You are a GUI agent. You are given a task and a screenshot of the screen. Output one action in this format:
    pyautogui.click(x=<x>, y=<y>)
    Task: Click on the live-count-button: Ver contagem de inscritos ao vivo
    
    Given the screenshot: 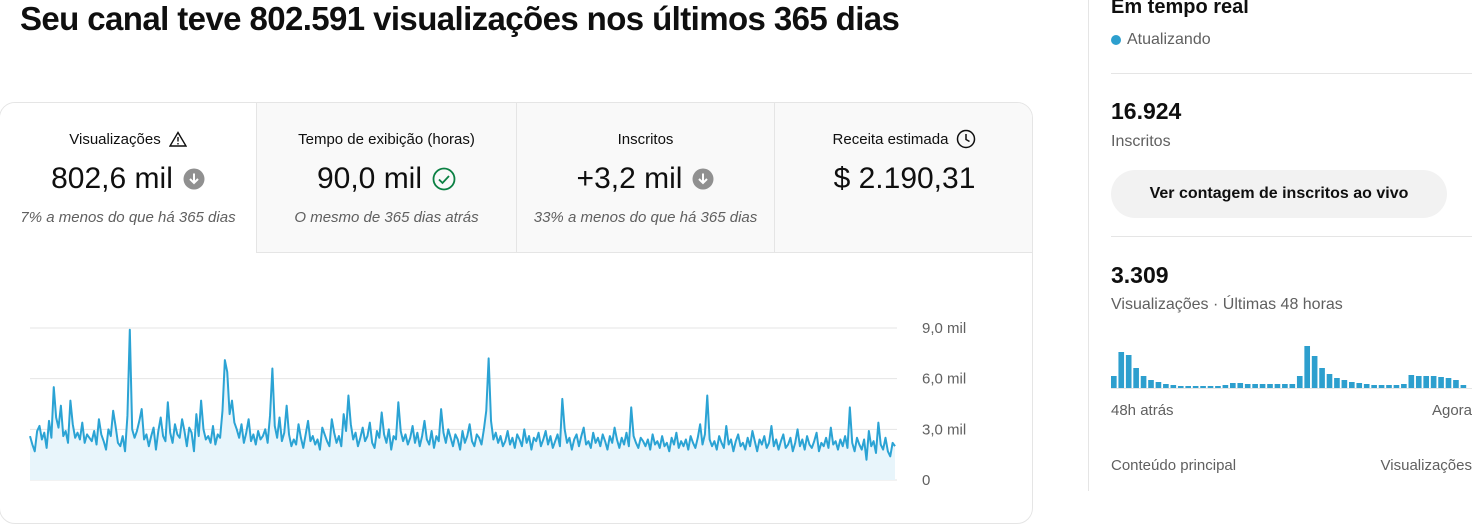 What is the action you would take?
    pyautogui.click(x=1279, y=194)
    